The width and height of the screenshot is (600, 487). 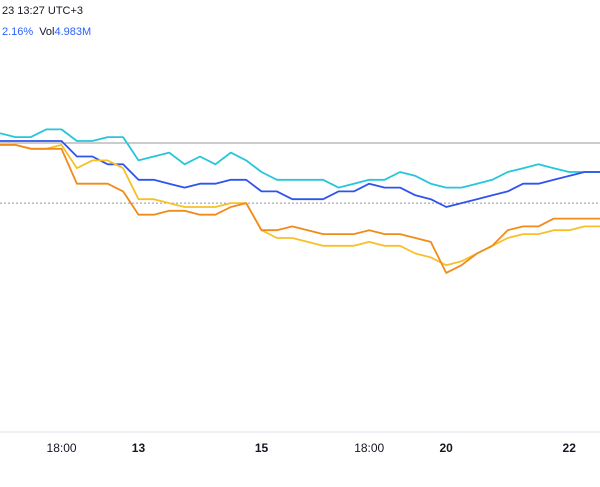 What do you see at coordinates (369, 448) in the screenshot?
I see `x-tick-label-4: 18:00` at bounding box center [369, 448].